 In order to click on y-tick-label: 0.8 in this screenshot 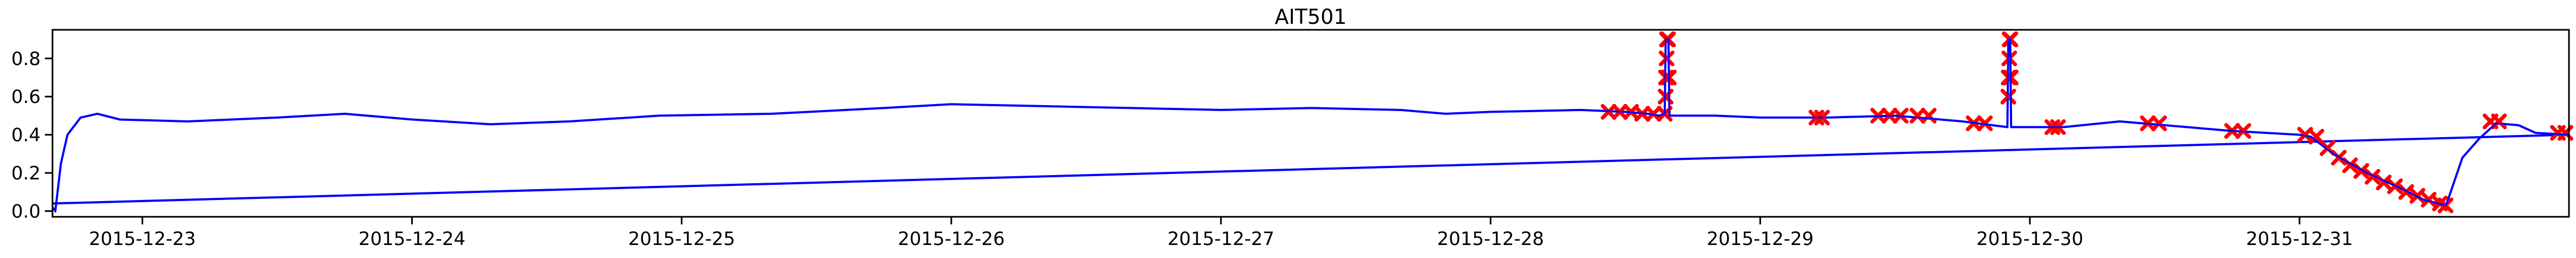, I will do `click(26, 59)`.